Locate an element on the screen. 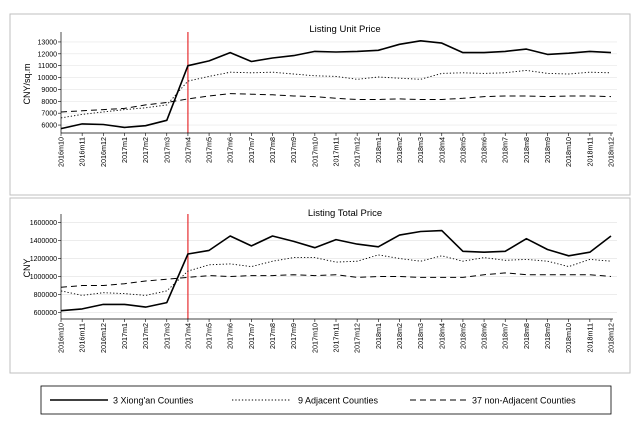 The image size is (643, 428). y-tick-label: 1600000 is located at coordinates (43, 223).